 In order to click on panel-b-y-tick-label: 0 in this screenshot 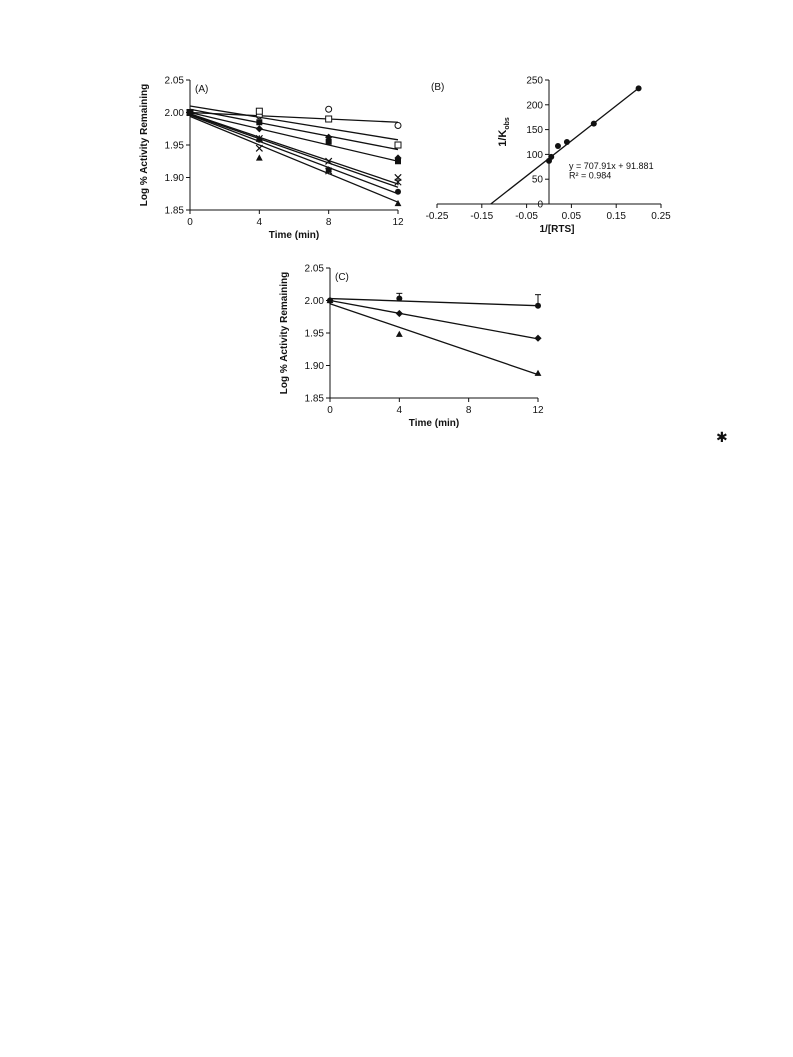, I will do `click(540, 205)`.